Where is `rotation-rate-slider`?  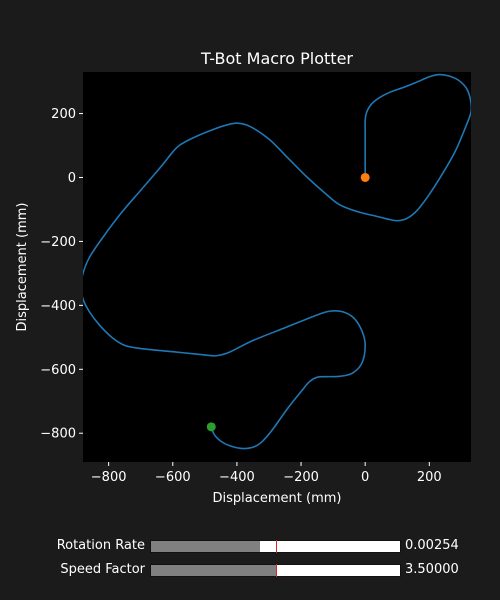
rotation-rate-slider is located at coordinates (275, 546).